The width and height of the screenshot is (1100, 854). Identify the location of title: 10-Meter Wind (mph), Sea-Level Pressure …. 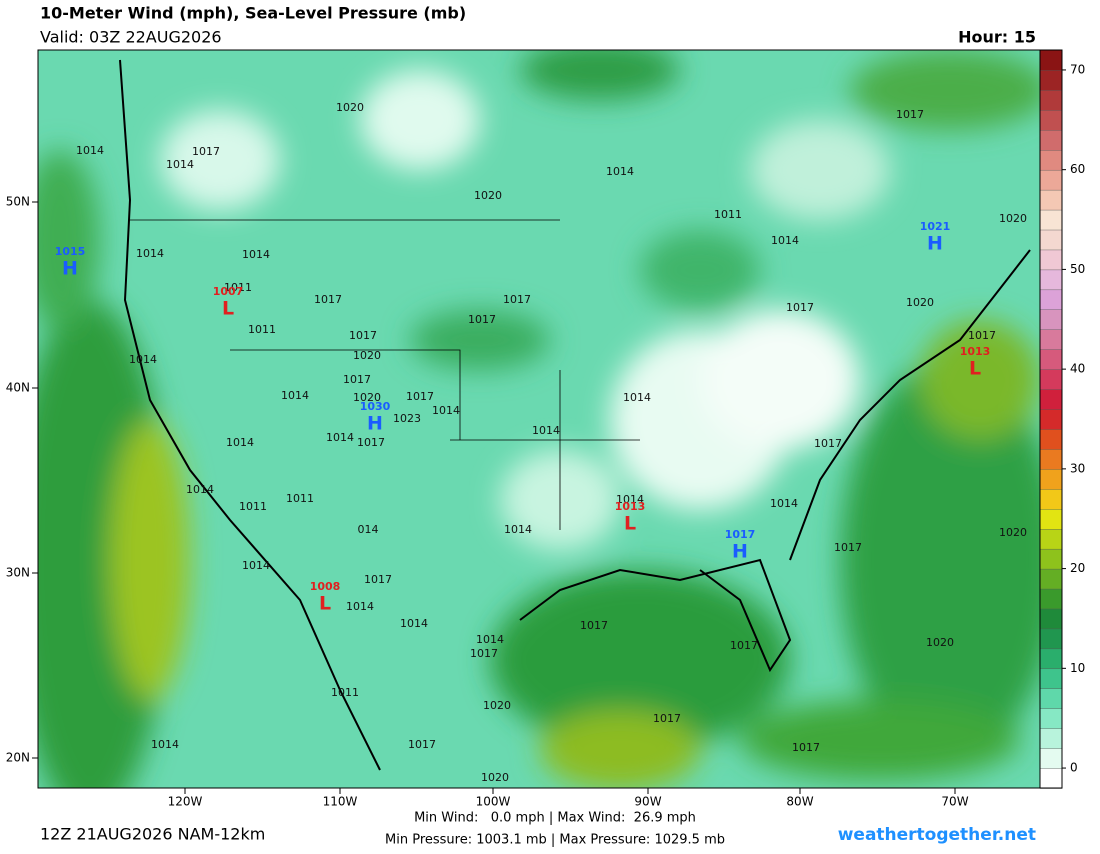
(253, 13).